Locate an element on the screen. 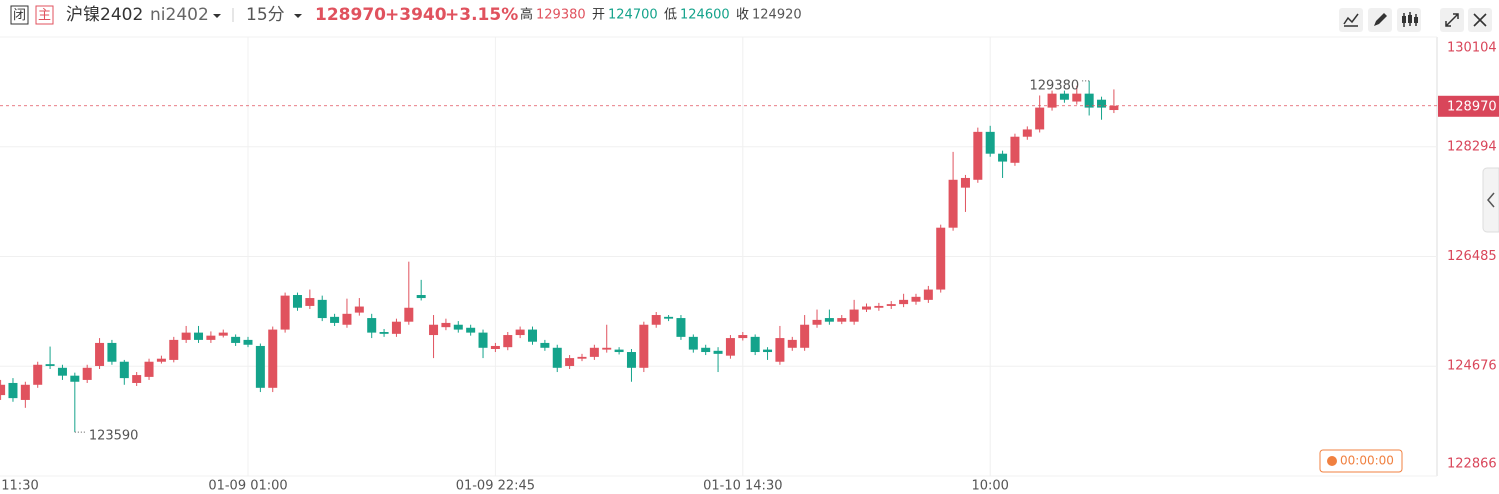  period: 15分 is located at coordinates (265, 15).